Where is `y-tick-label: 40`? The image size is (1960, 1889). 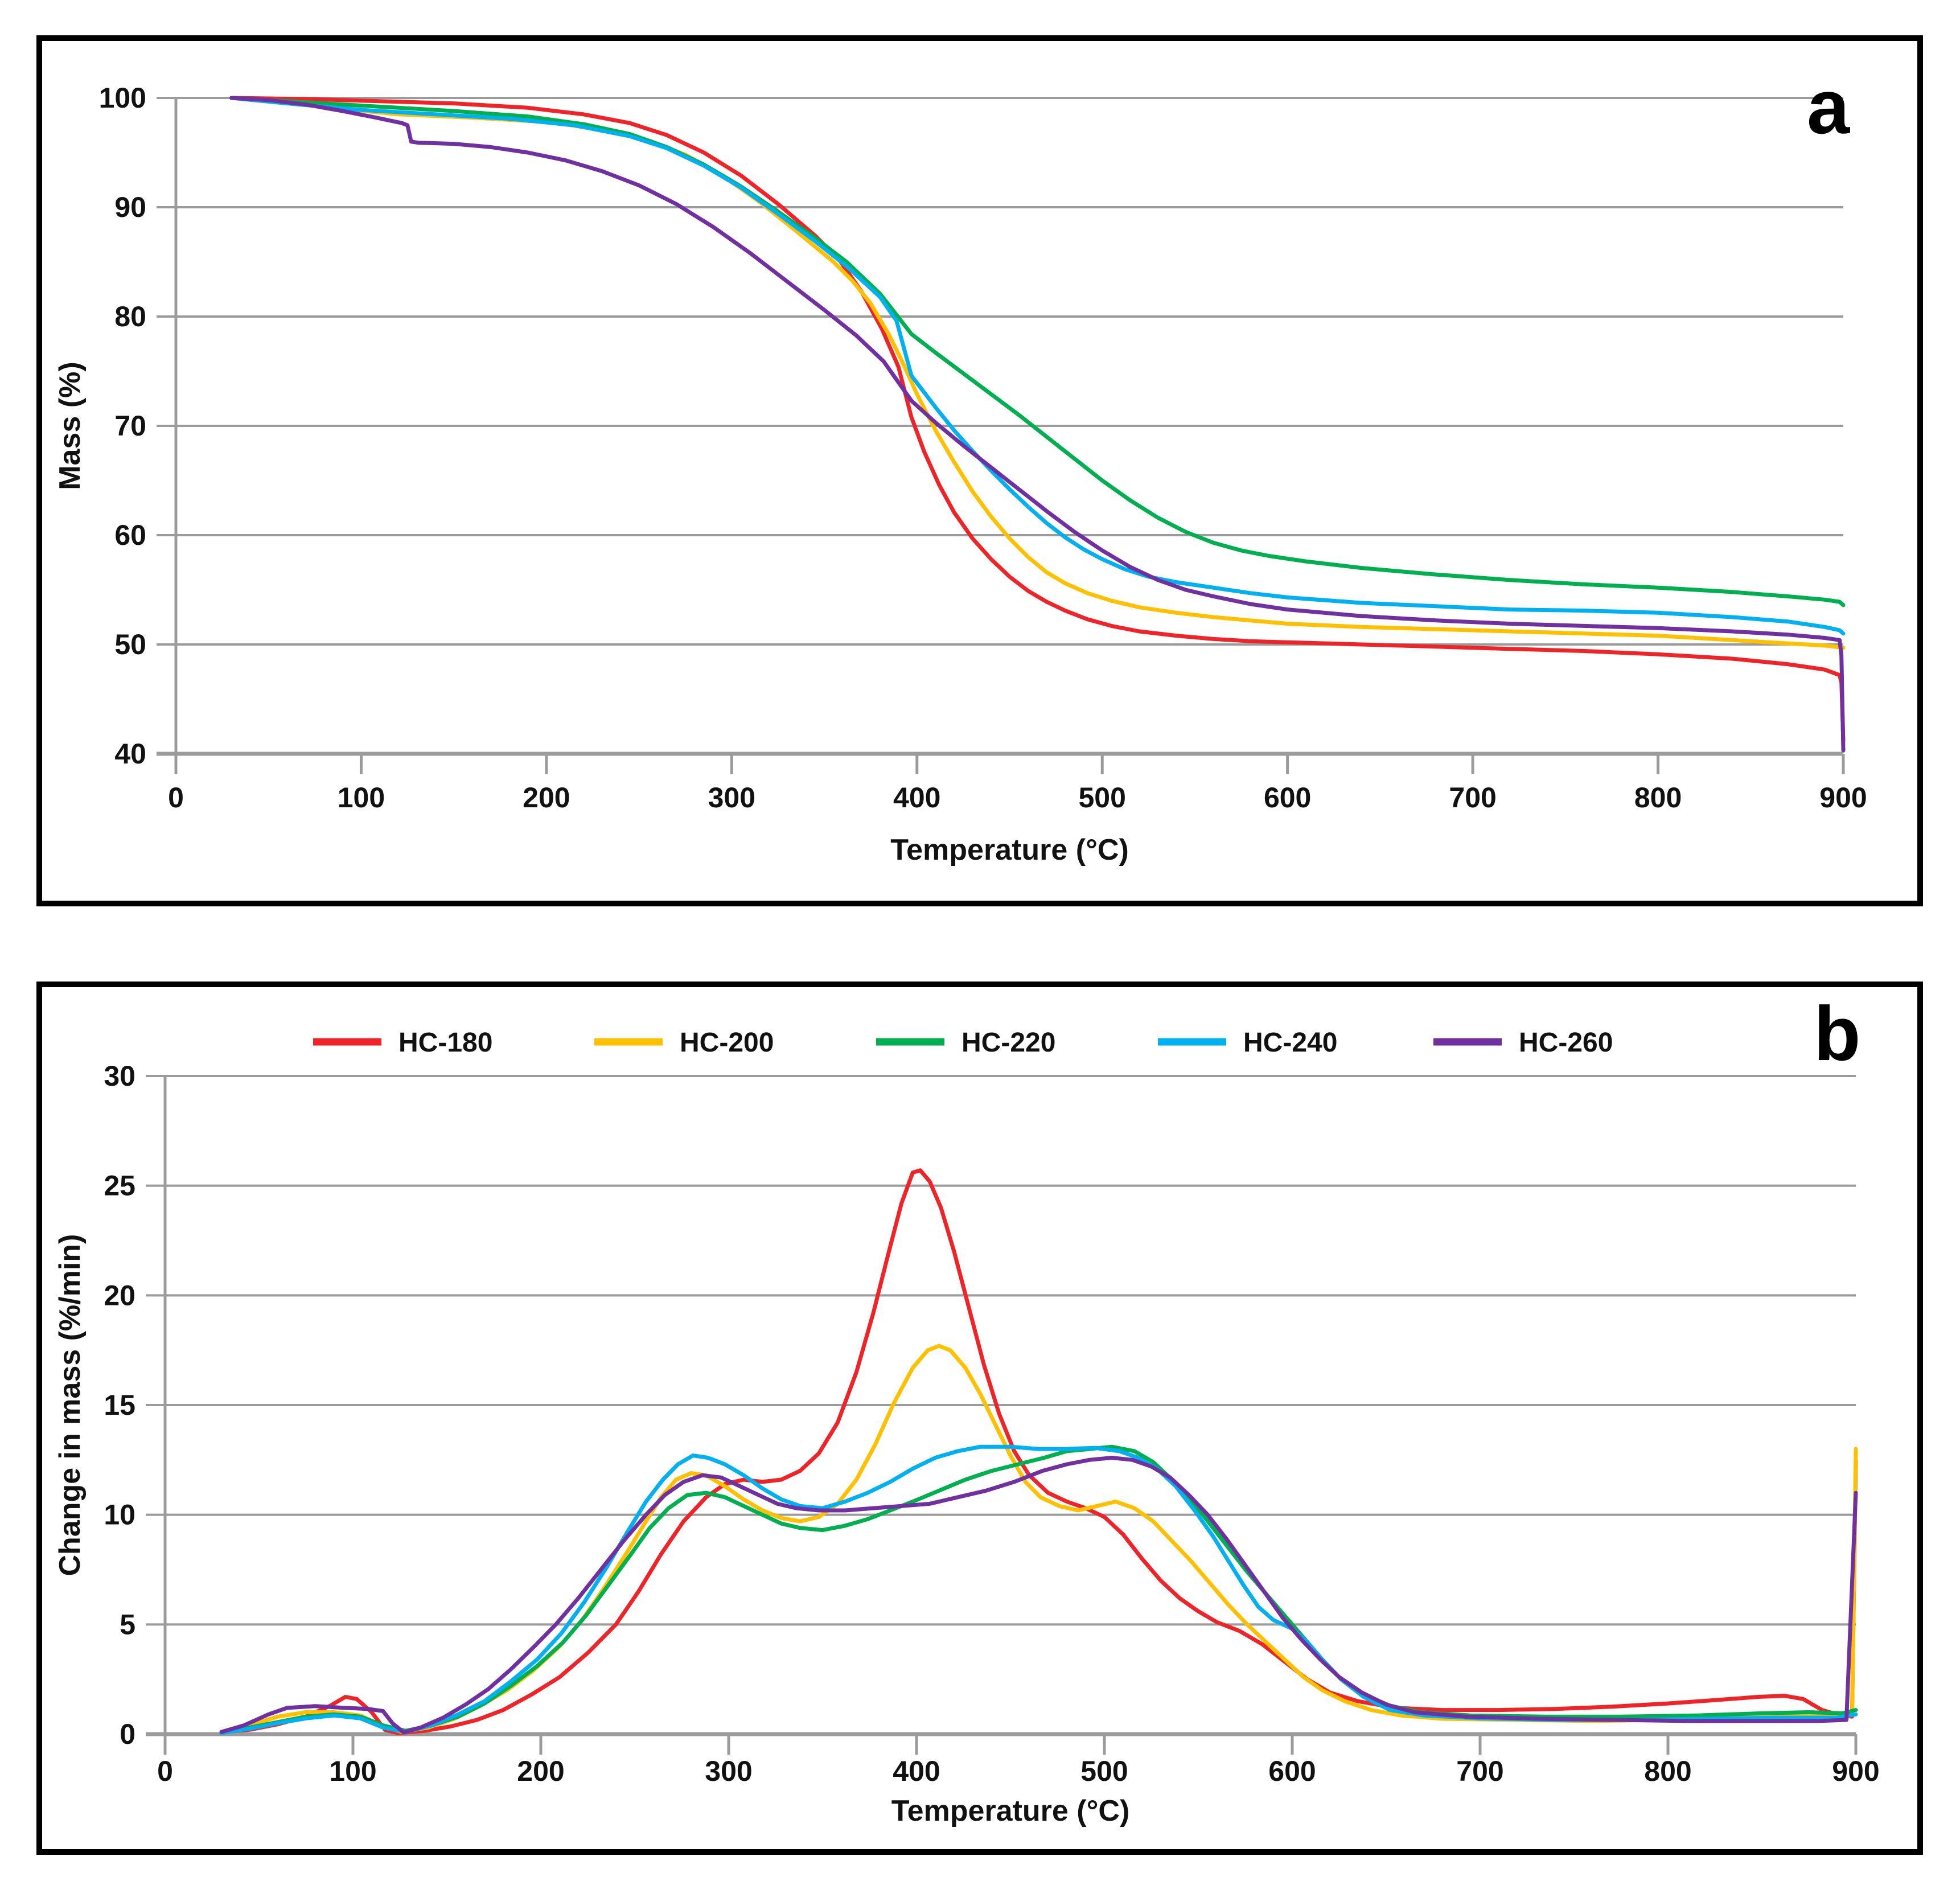 y-tick-label: 40 is located at coordinates (130, 754).